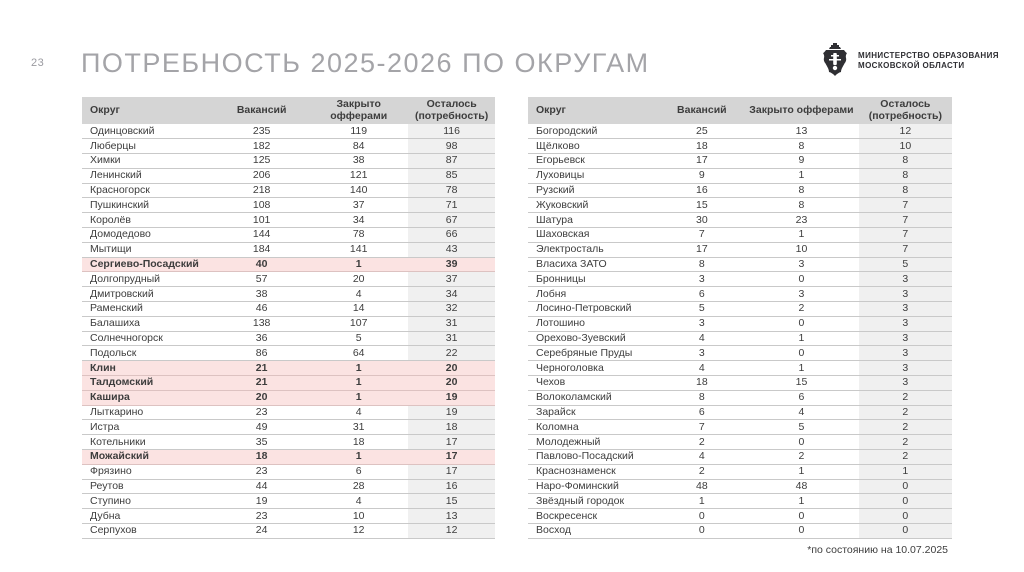  I want to click on table-row: Шаховская 7 1 7, so click(740, 235).